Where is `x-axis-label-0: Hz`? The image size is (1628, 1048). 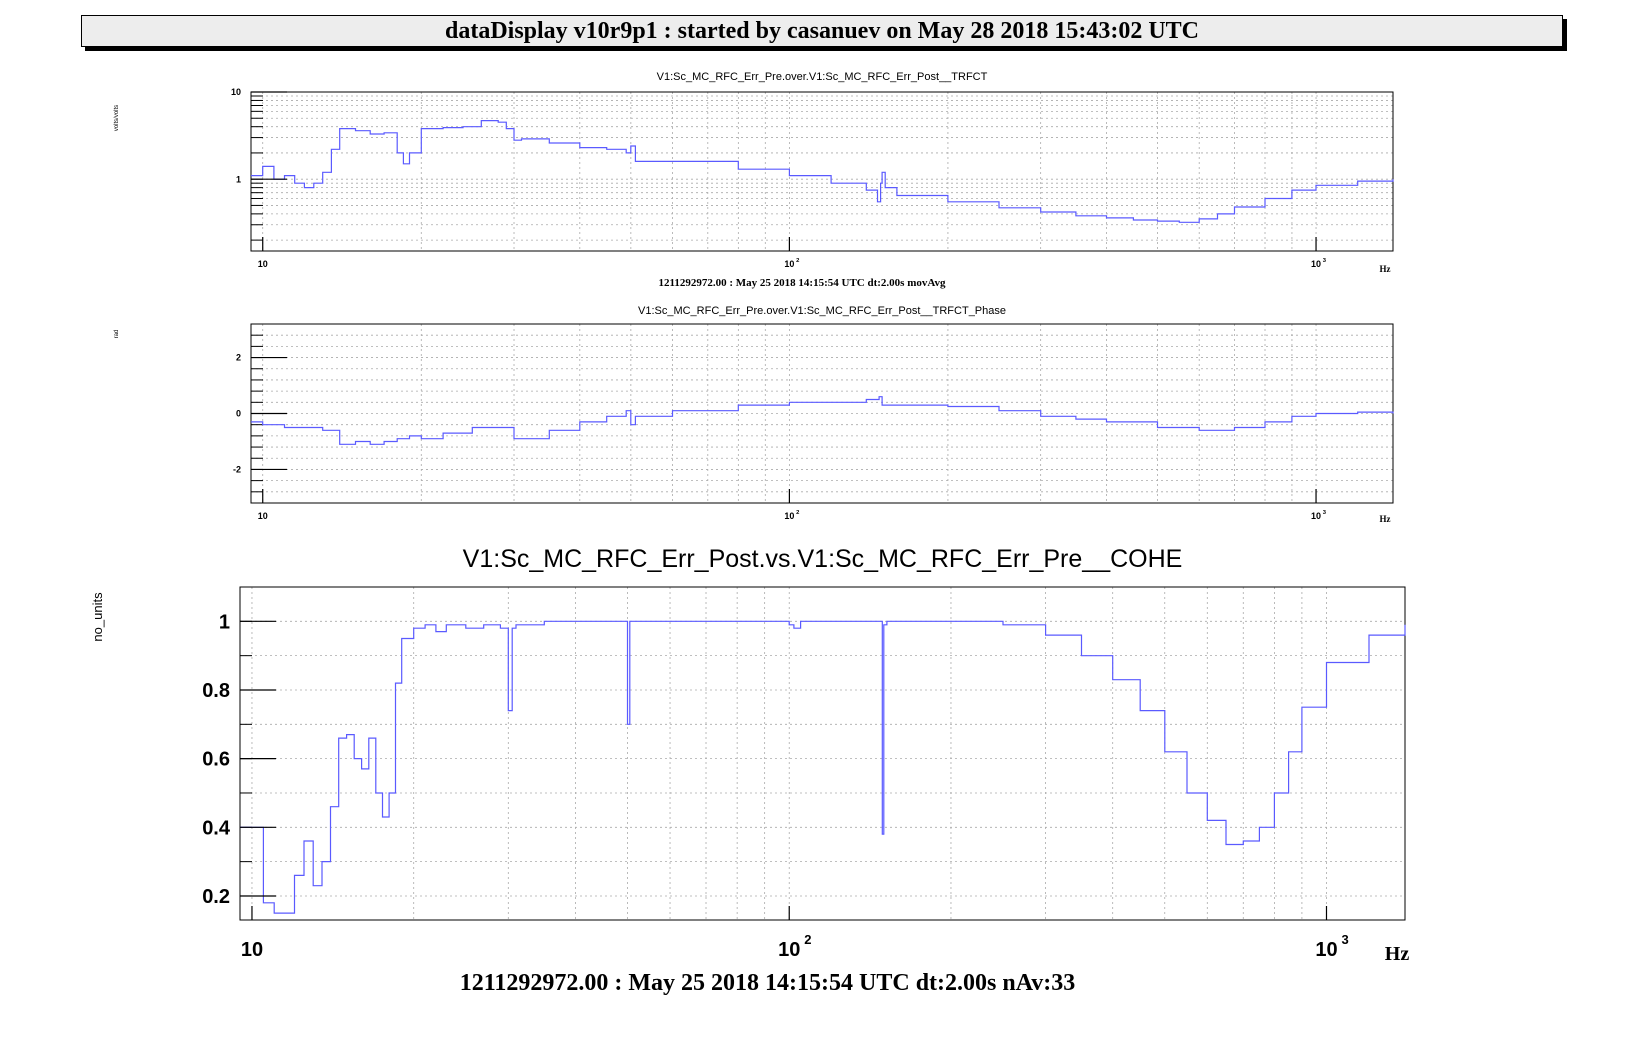
x-axis-label-0: Hz is located at coordinates (1385, 269).